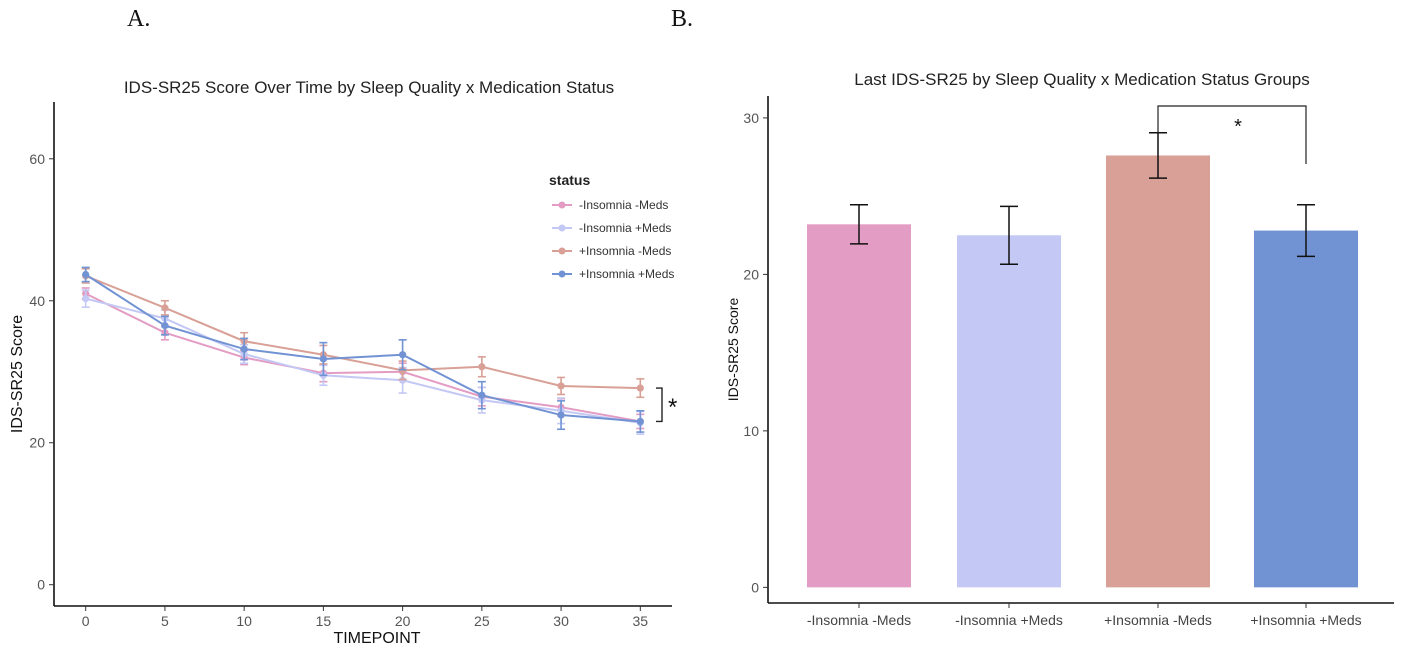 The width and height of the screenshot is (1401, 647). I want to click on legend-label: -Insomnia +Meds, so click(625, 228).